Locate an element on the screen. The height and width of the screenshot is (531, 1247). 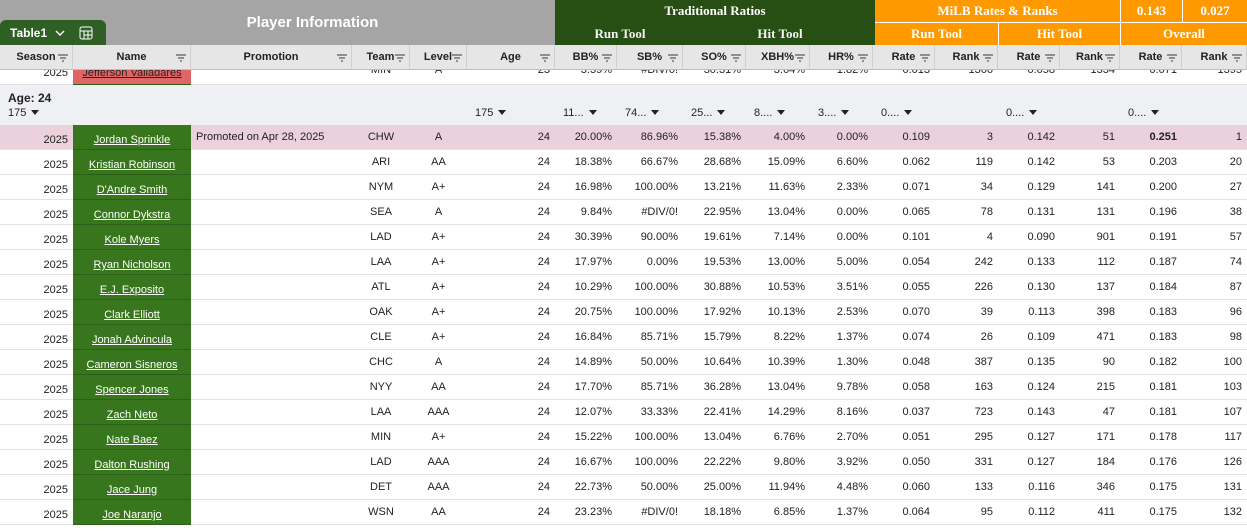
cell: 19.61% is located at coordinates (714, 237).